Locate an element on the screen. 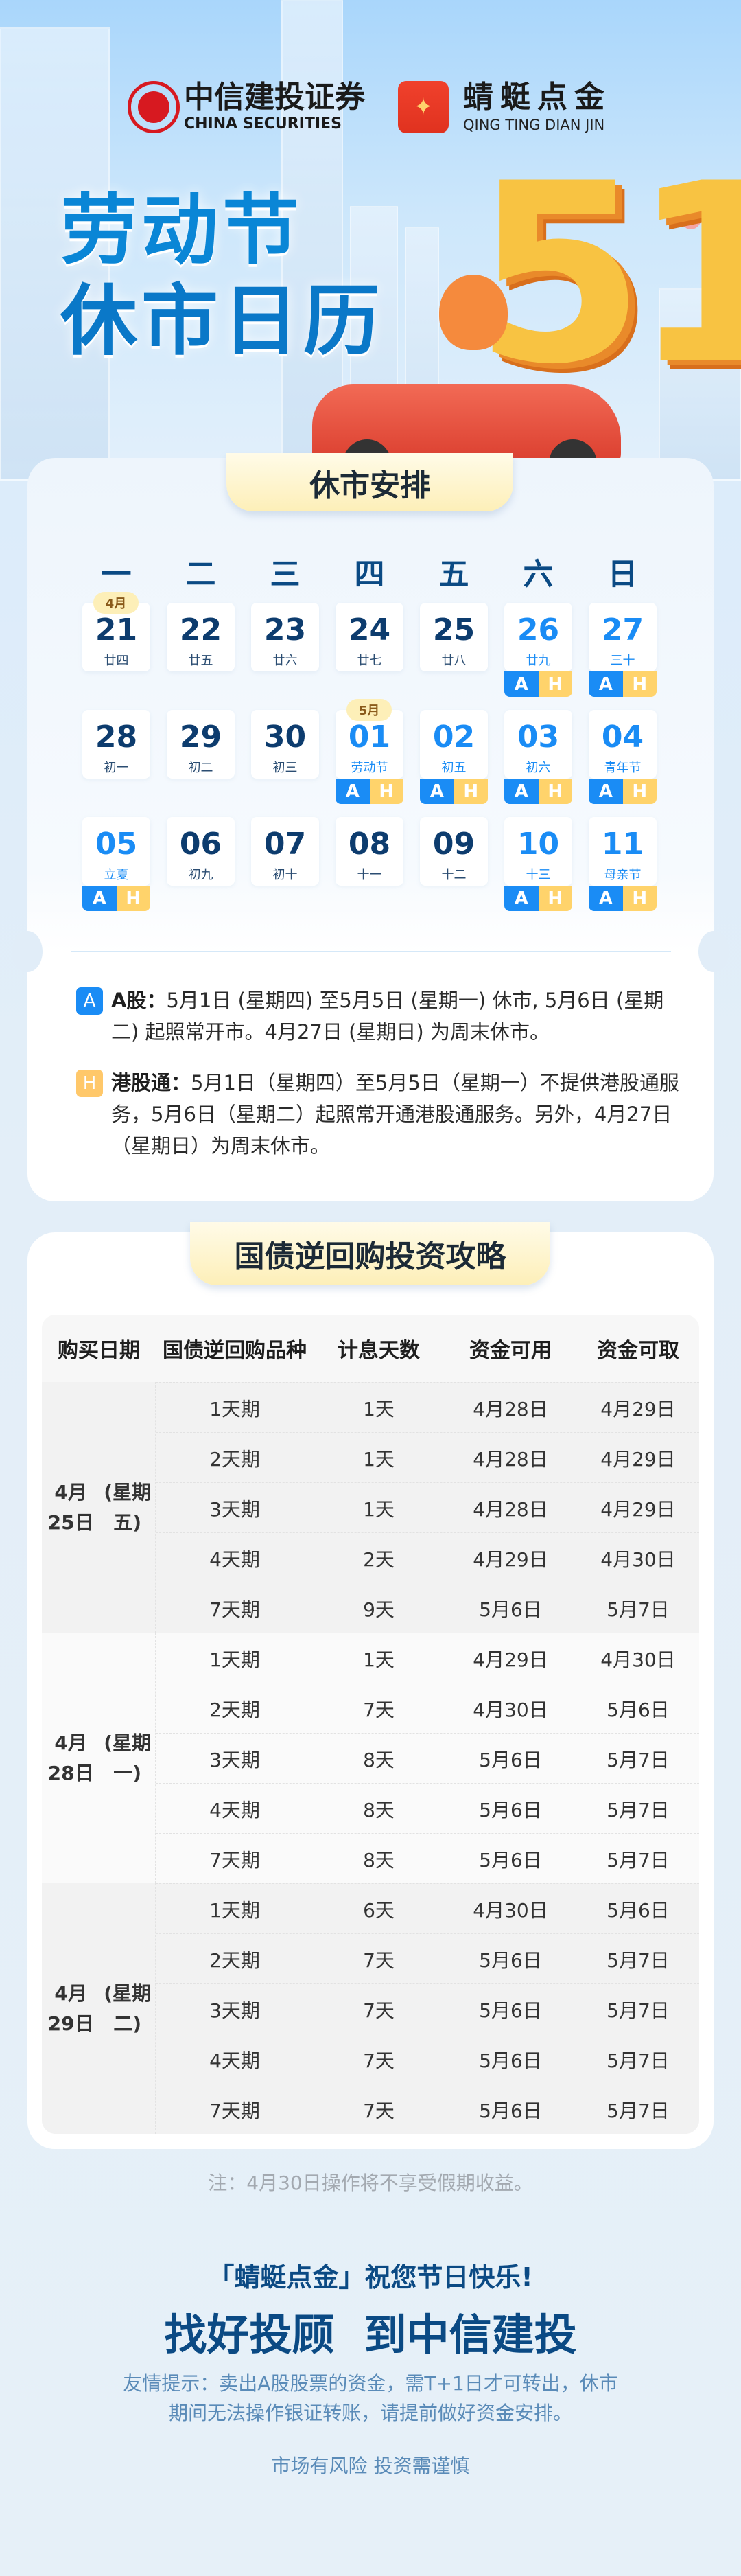 The height and width of the screenshot is (2576, 741). table-cell: 4天期 is located at coordinates (234, 1810).